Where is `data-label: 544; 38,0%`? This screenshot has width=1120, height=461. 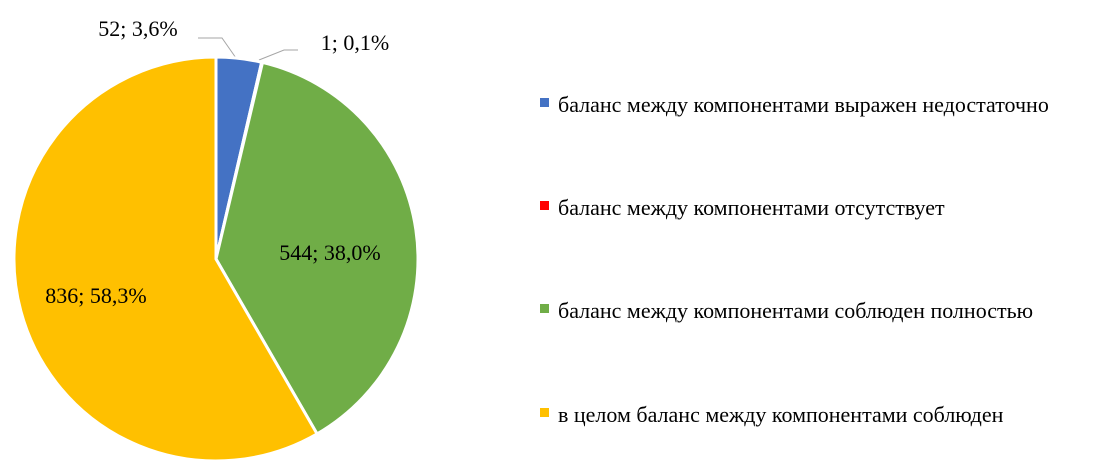
data-label: 544; 38,0% is located at coordinates (329, 252).